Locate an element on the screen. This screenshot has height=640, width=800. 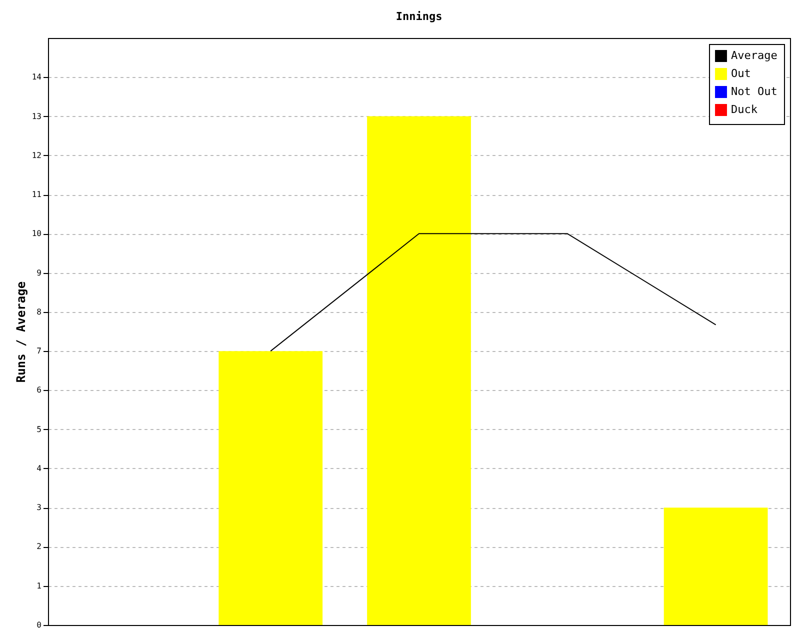
legend-label: Out is located at coordinates (741, 73).